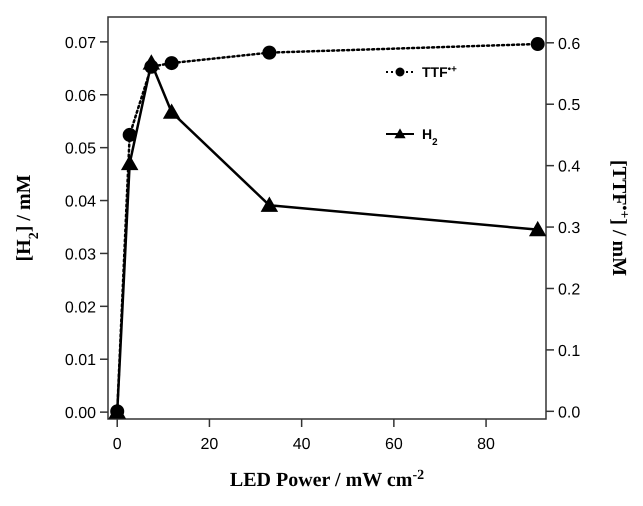  I want to click on x-tick-label: 40, so click(301, 444).